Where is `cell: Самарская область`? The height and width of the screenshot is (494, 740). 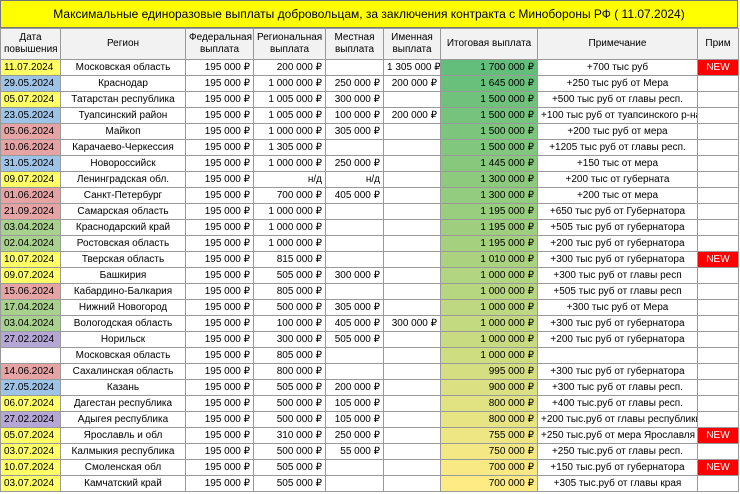 cell: Самарская область is located at coordinates (123, 211).